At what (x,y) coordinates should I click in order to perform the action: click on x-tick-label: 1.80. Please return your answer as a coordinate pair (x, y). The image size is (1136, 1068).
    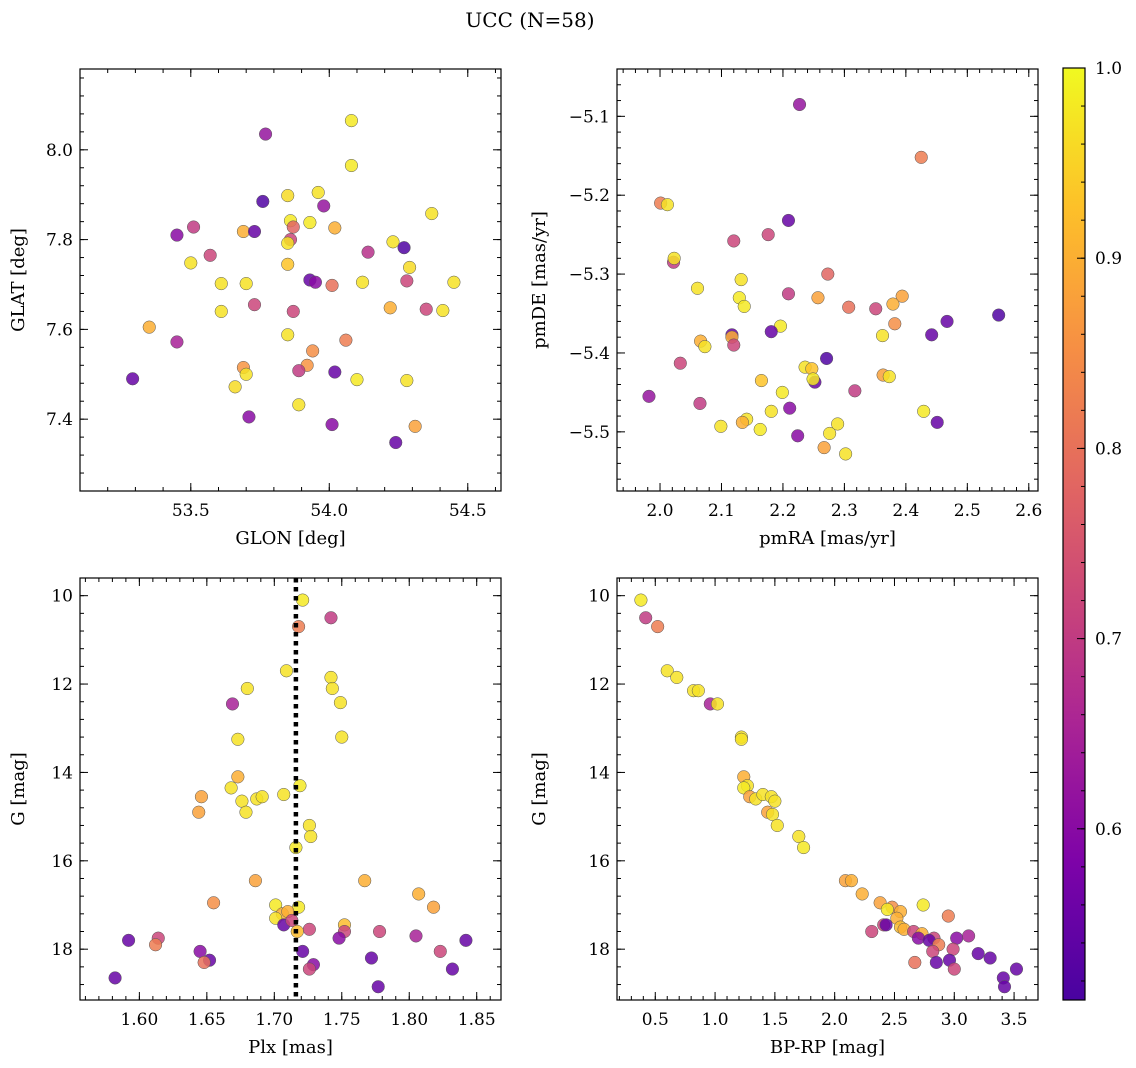
    Looking at the image, I should click on (409, 1020).